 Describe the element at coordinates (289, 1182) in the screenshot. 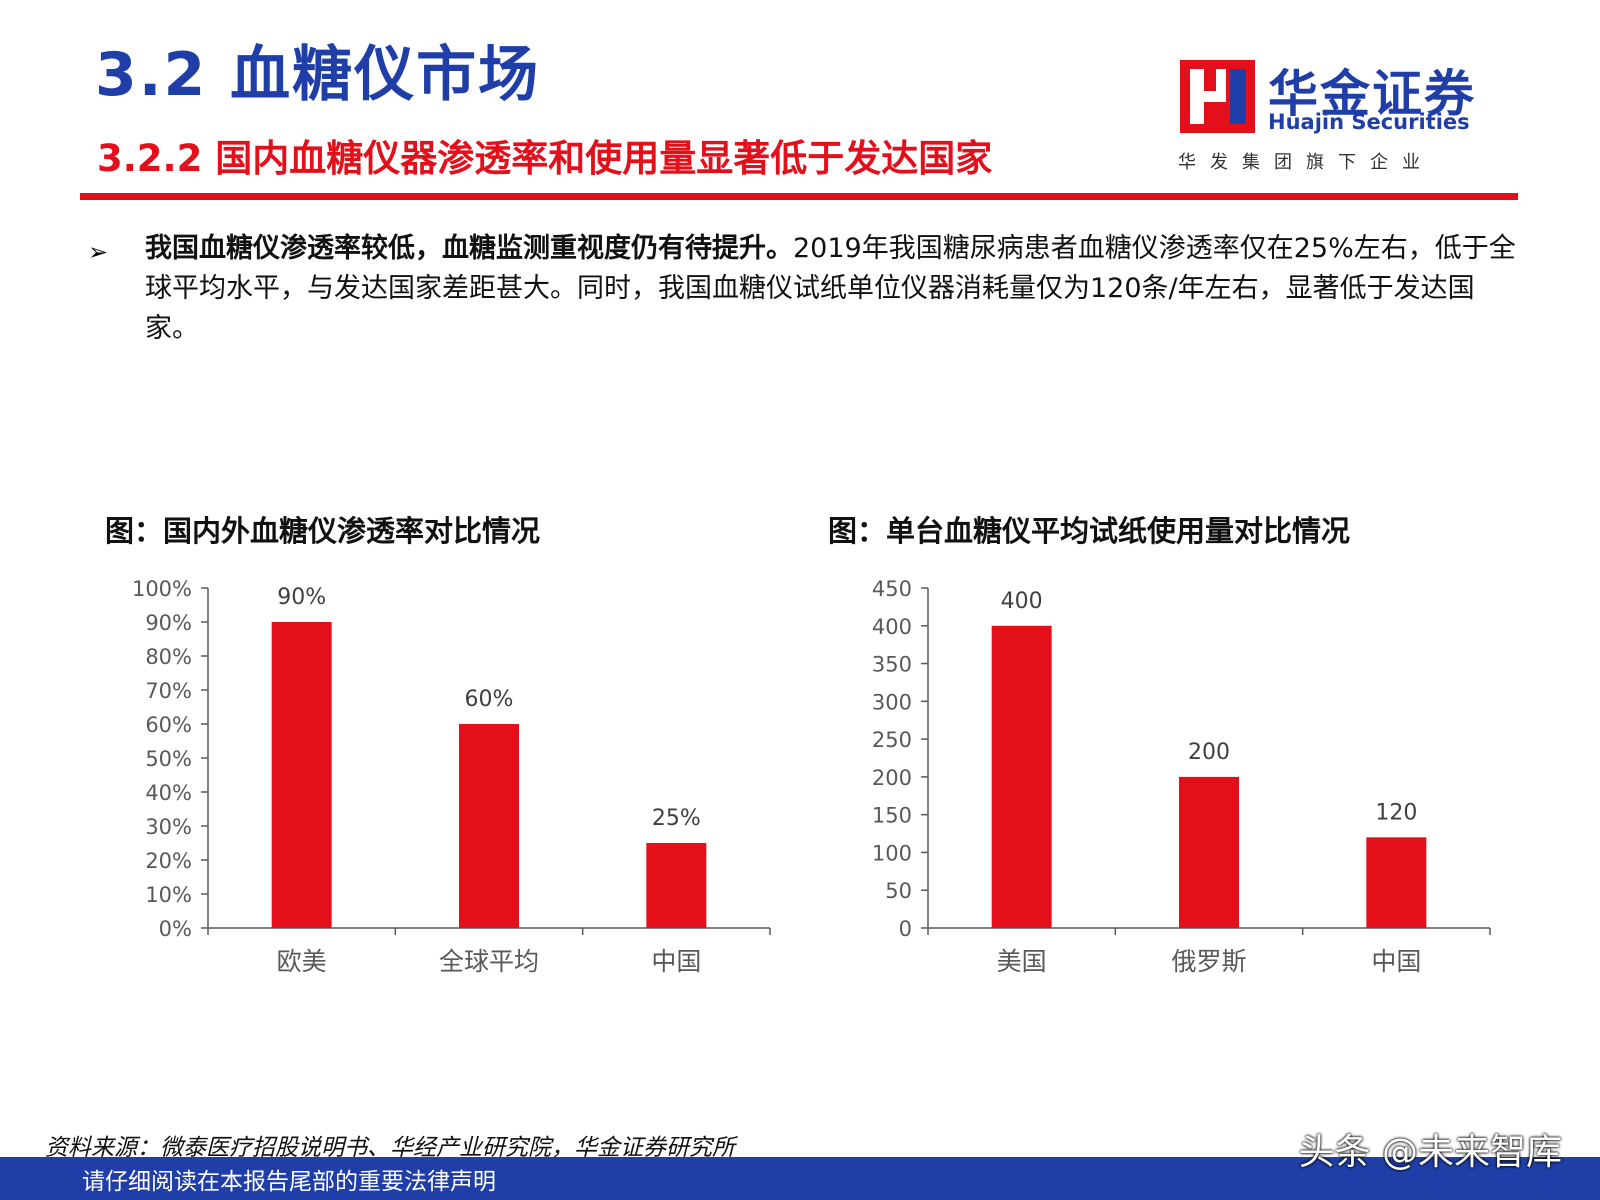

I see `legal-disclaimer: 请仔细阅读在本报告尾部的重要法律声明` at that location.